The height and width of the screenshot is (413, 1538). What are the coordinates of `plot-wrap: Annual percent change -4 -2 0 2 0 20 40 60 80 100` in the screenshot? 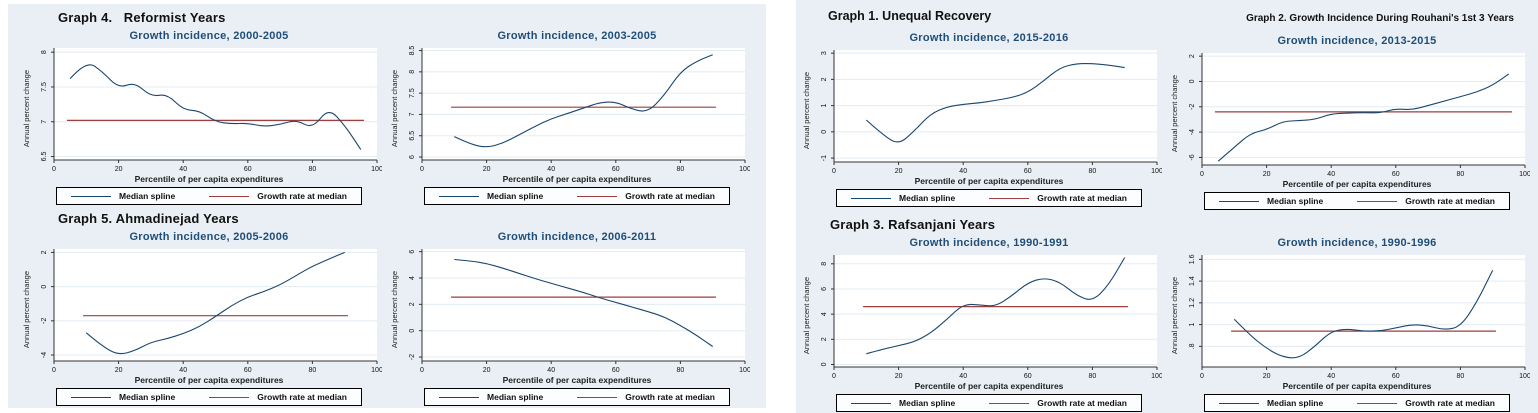 It's located at (202, 310).